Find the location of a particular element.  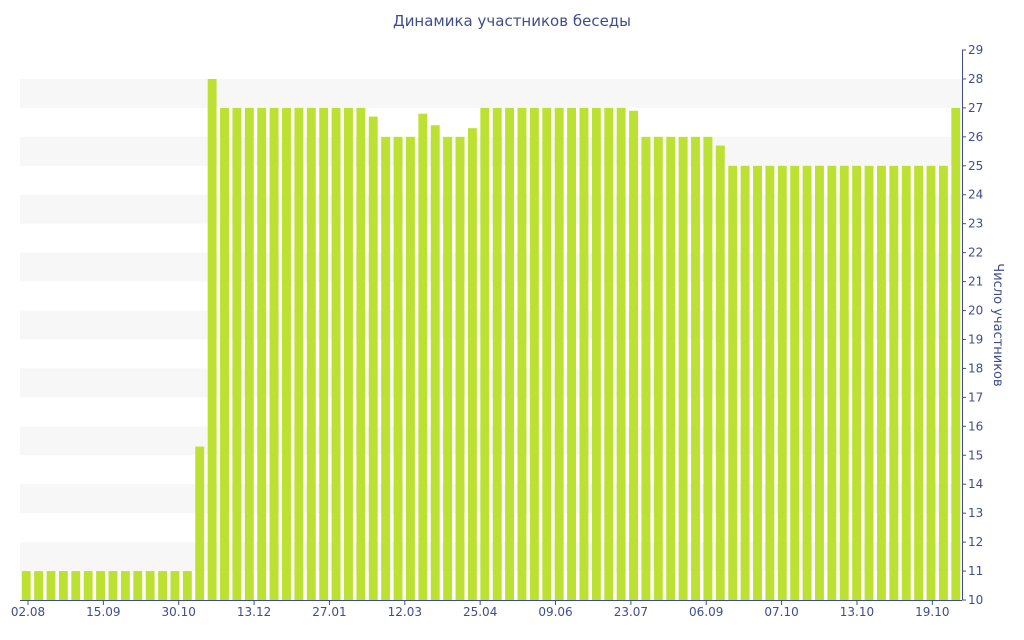

x-tick-label: 23.07 is located at coordinates (631, 612).